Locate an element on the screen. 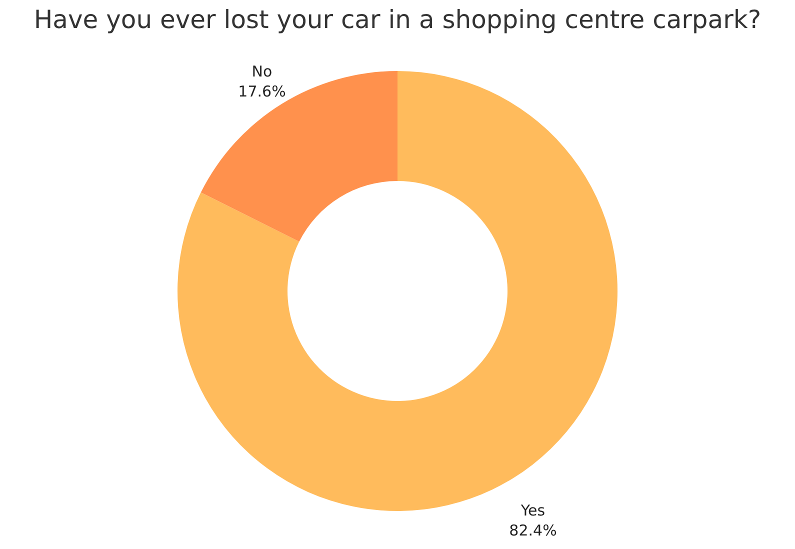 This screenshot has height=549, width=795. data-label: 82.4% is located at coordinates (533, 531).